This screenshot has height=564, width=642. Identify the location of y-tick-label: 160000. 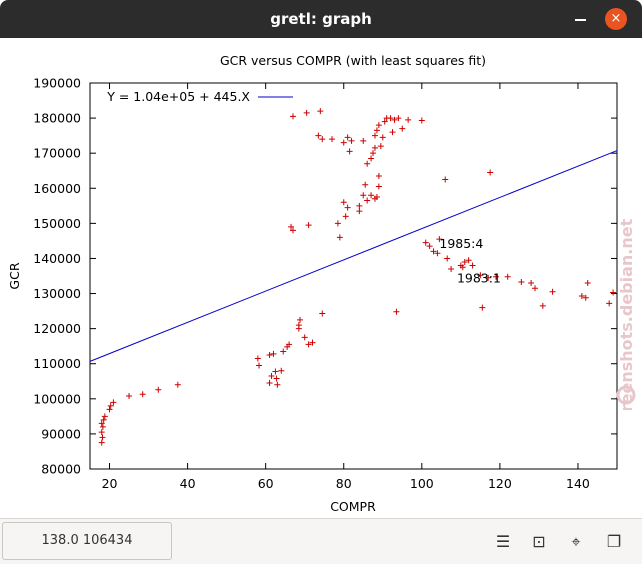
(57, 188).